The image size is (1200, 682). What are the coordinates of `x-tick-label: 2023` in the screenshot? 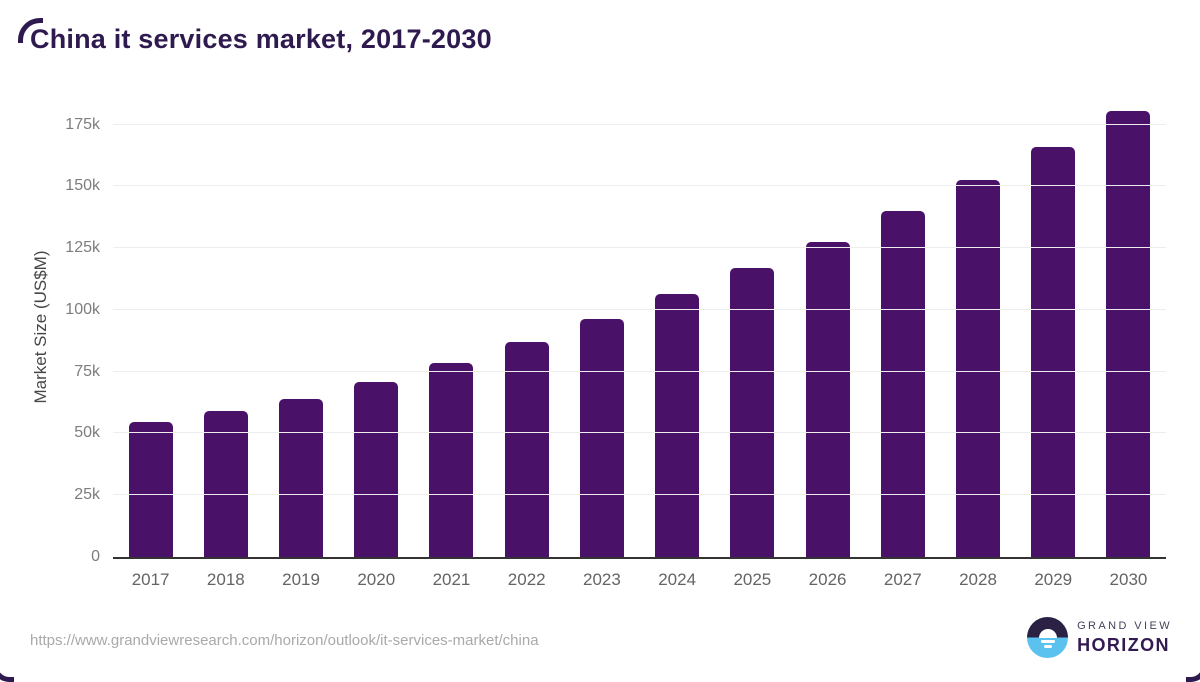 It's located at (602, 579).